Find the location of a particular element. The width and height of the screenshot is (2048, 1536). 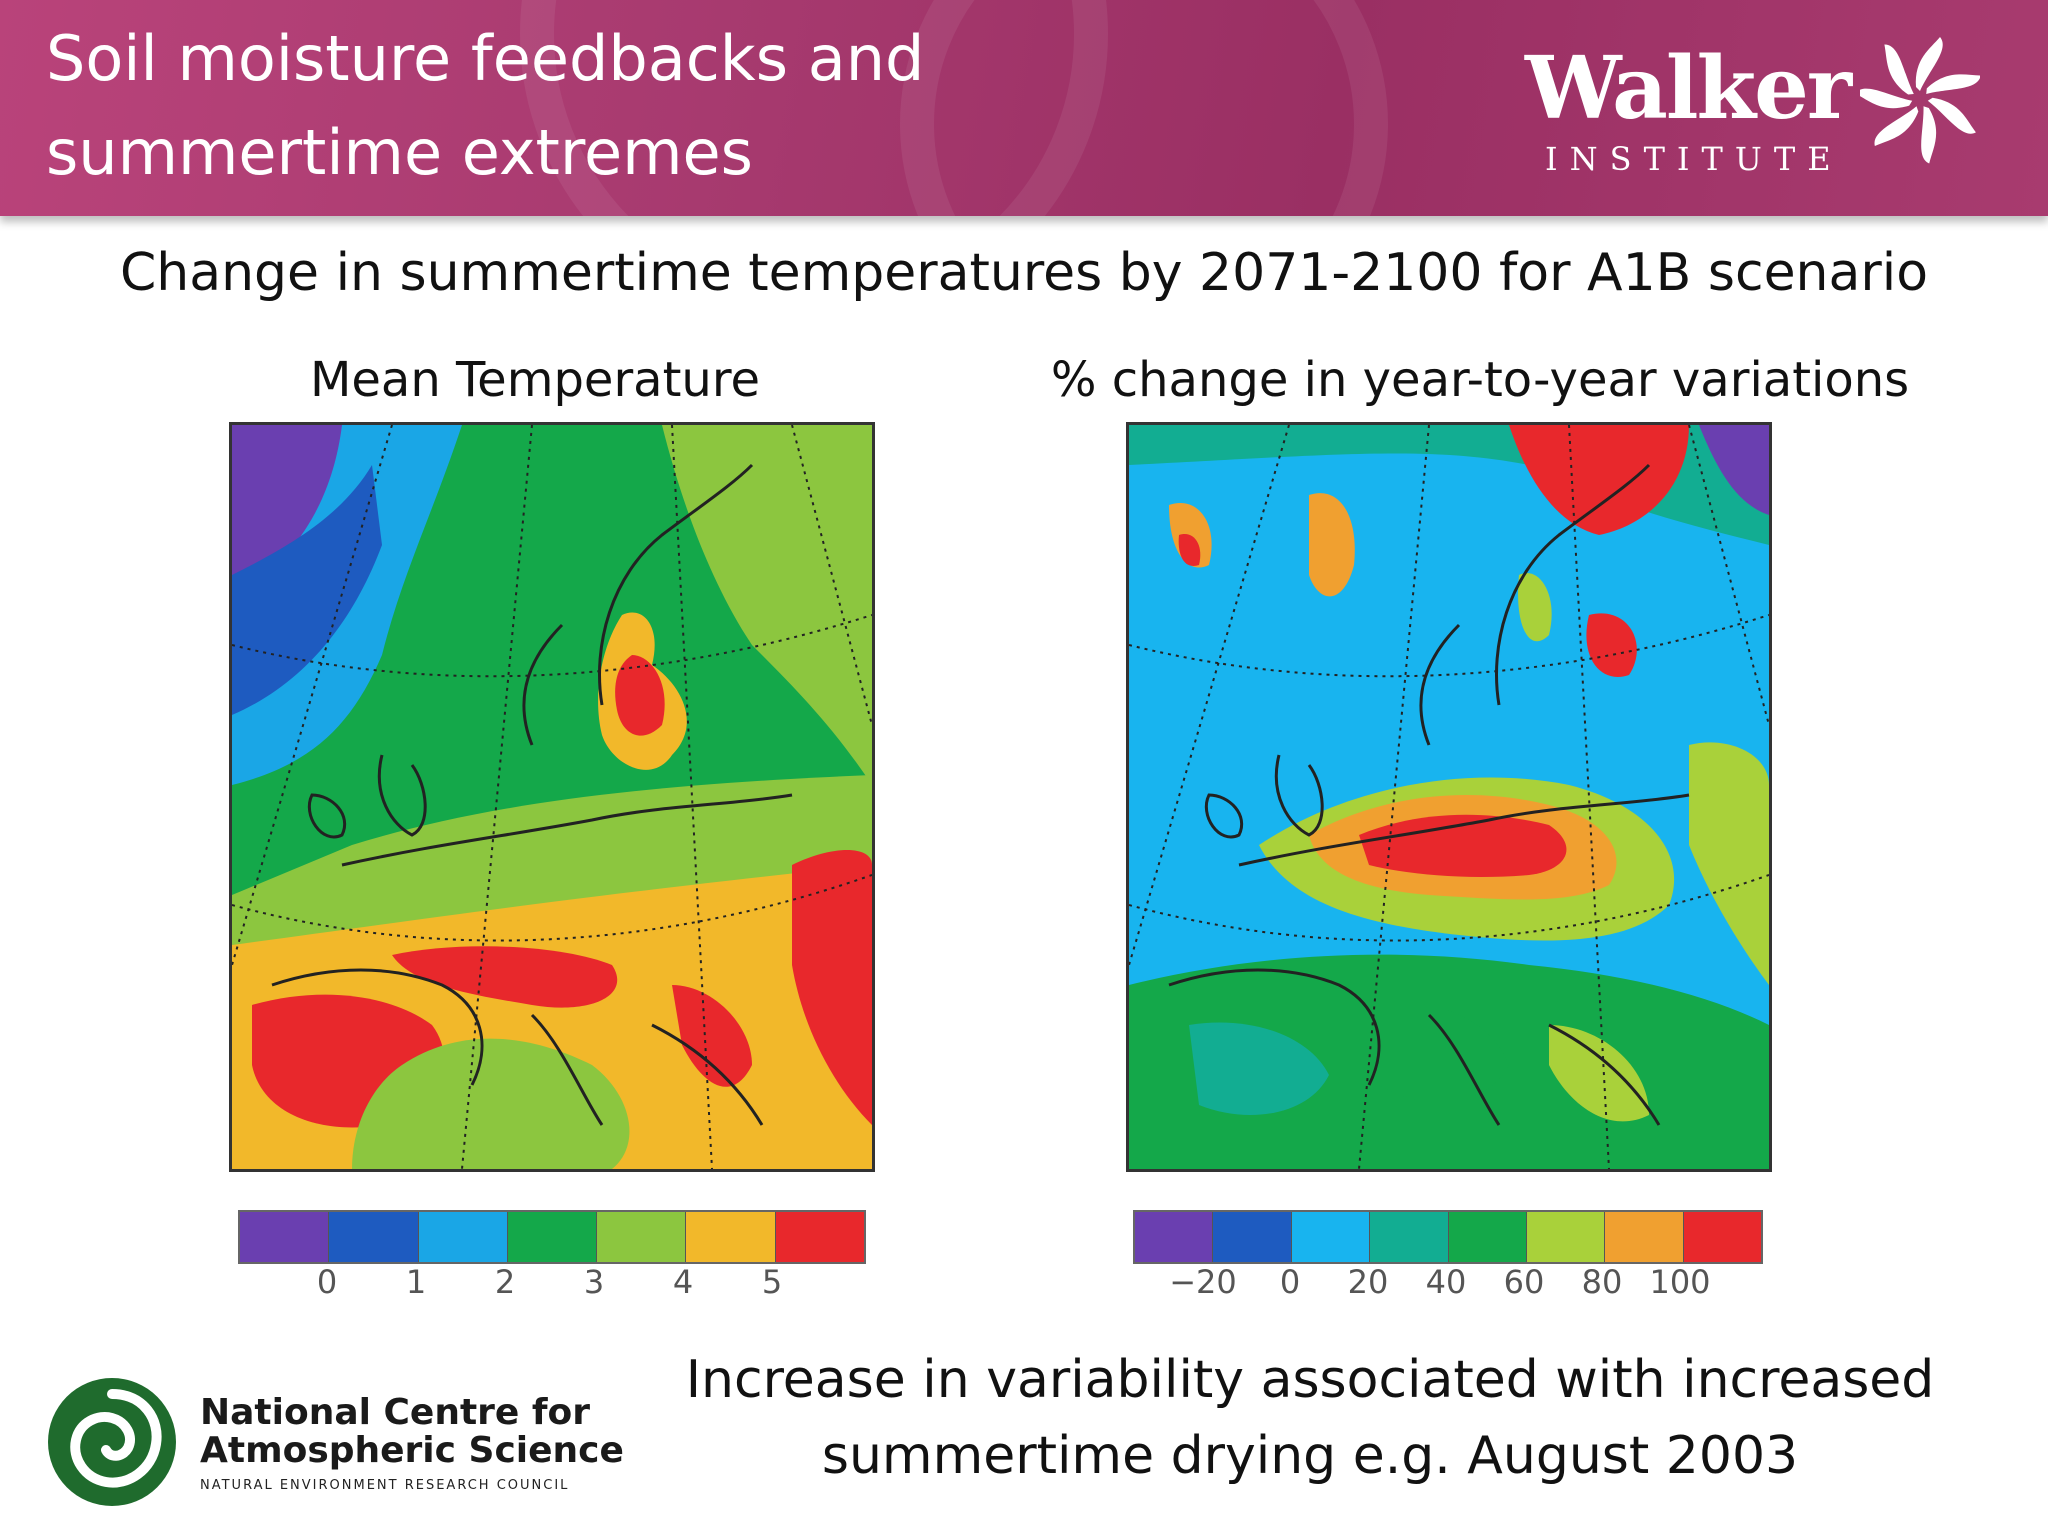

colorbar-tick: 3 is located at coordinates (594, 1282).